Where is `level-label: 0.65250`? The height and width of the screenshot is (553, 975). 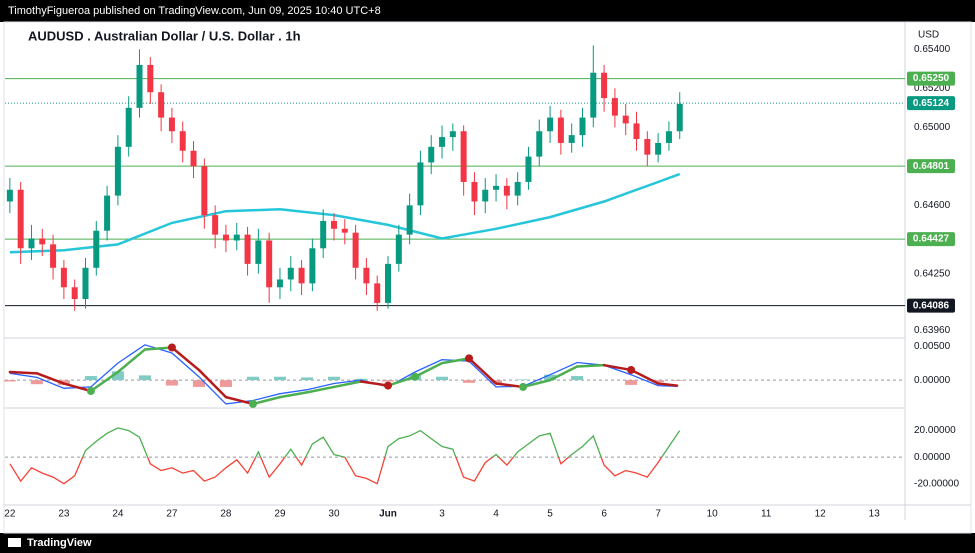
level-label: 0.65250 is located at coordinates (931, 78).